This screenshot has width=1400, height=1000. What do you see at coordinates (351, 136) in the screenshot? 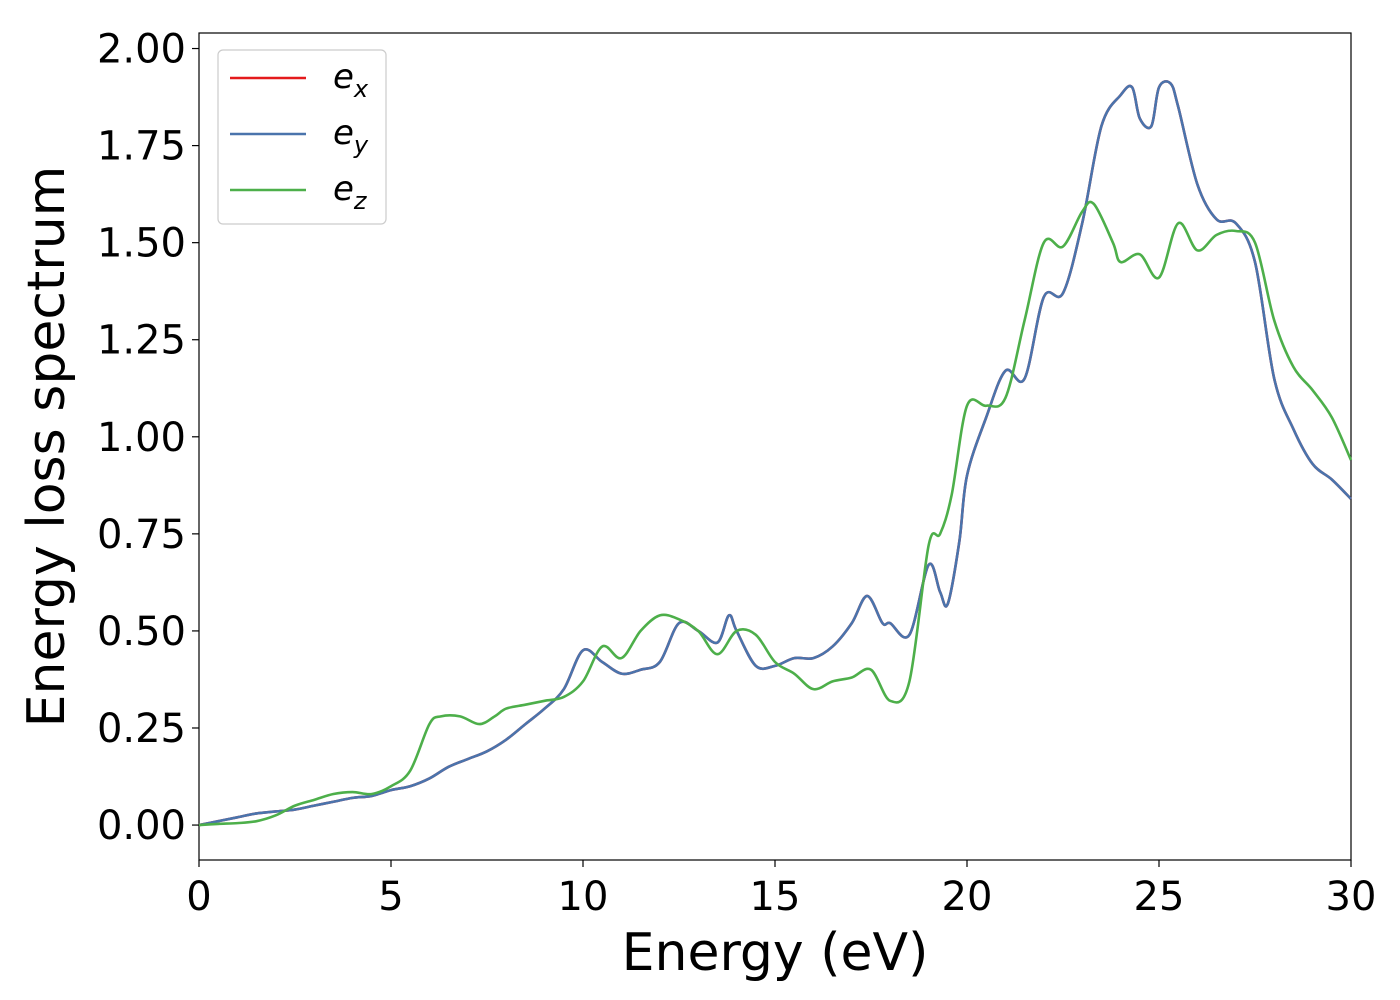
I see `legend-label-ey: ey` at bounding box center [351, 136].